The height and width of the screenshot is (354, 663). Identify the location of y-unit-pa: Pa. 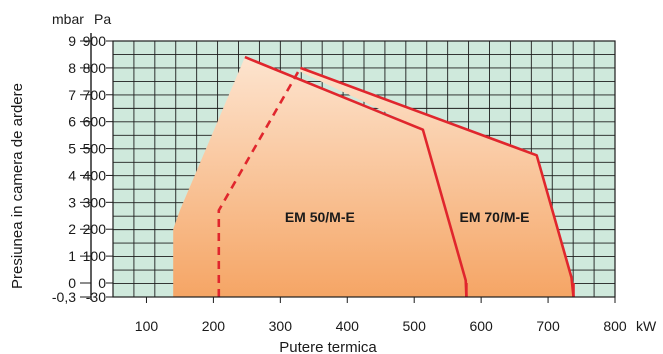
(102, 19).